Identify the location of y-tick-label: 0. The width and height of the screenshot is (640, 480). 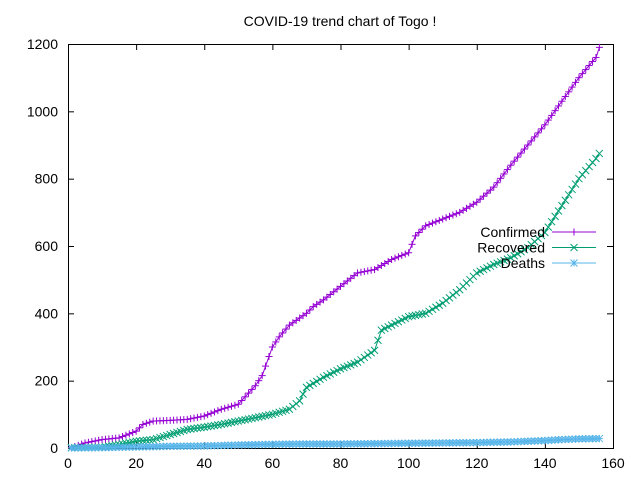
(54, 448).